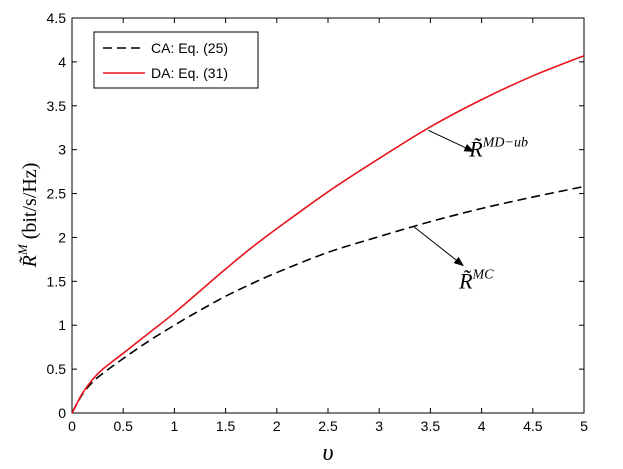  Describe the element at coordinates (72, 426) in the screenshot. I see `x-tick-label: 0` at that location.